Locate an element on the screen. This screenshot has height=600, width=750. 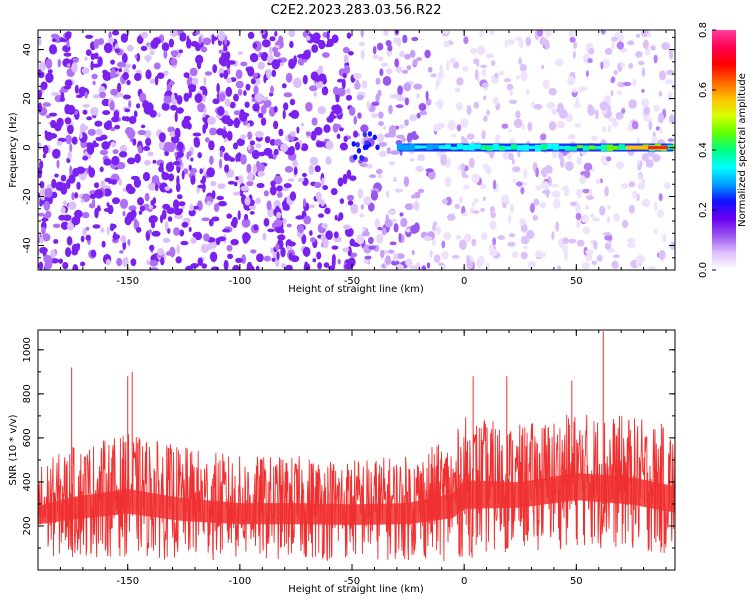
y-tick-label: 0 is located at coordinates (27, 147).